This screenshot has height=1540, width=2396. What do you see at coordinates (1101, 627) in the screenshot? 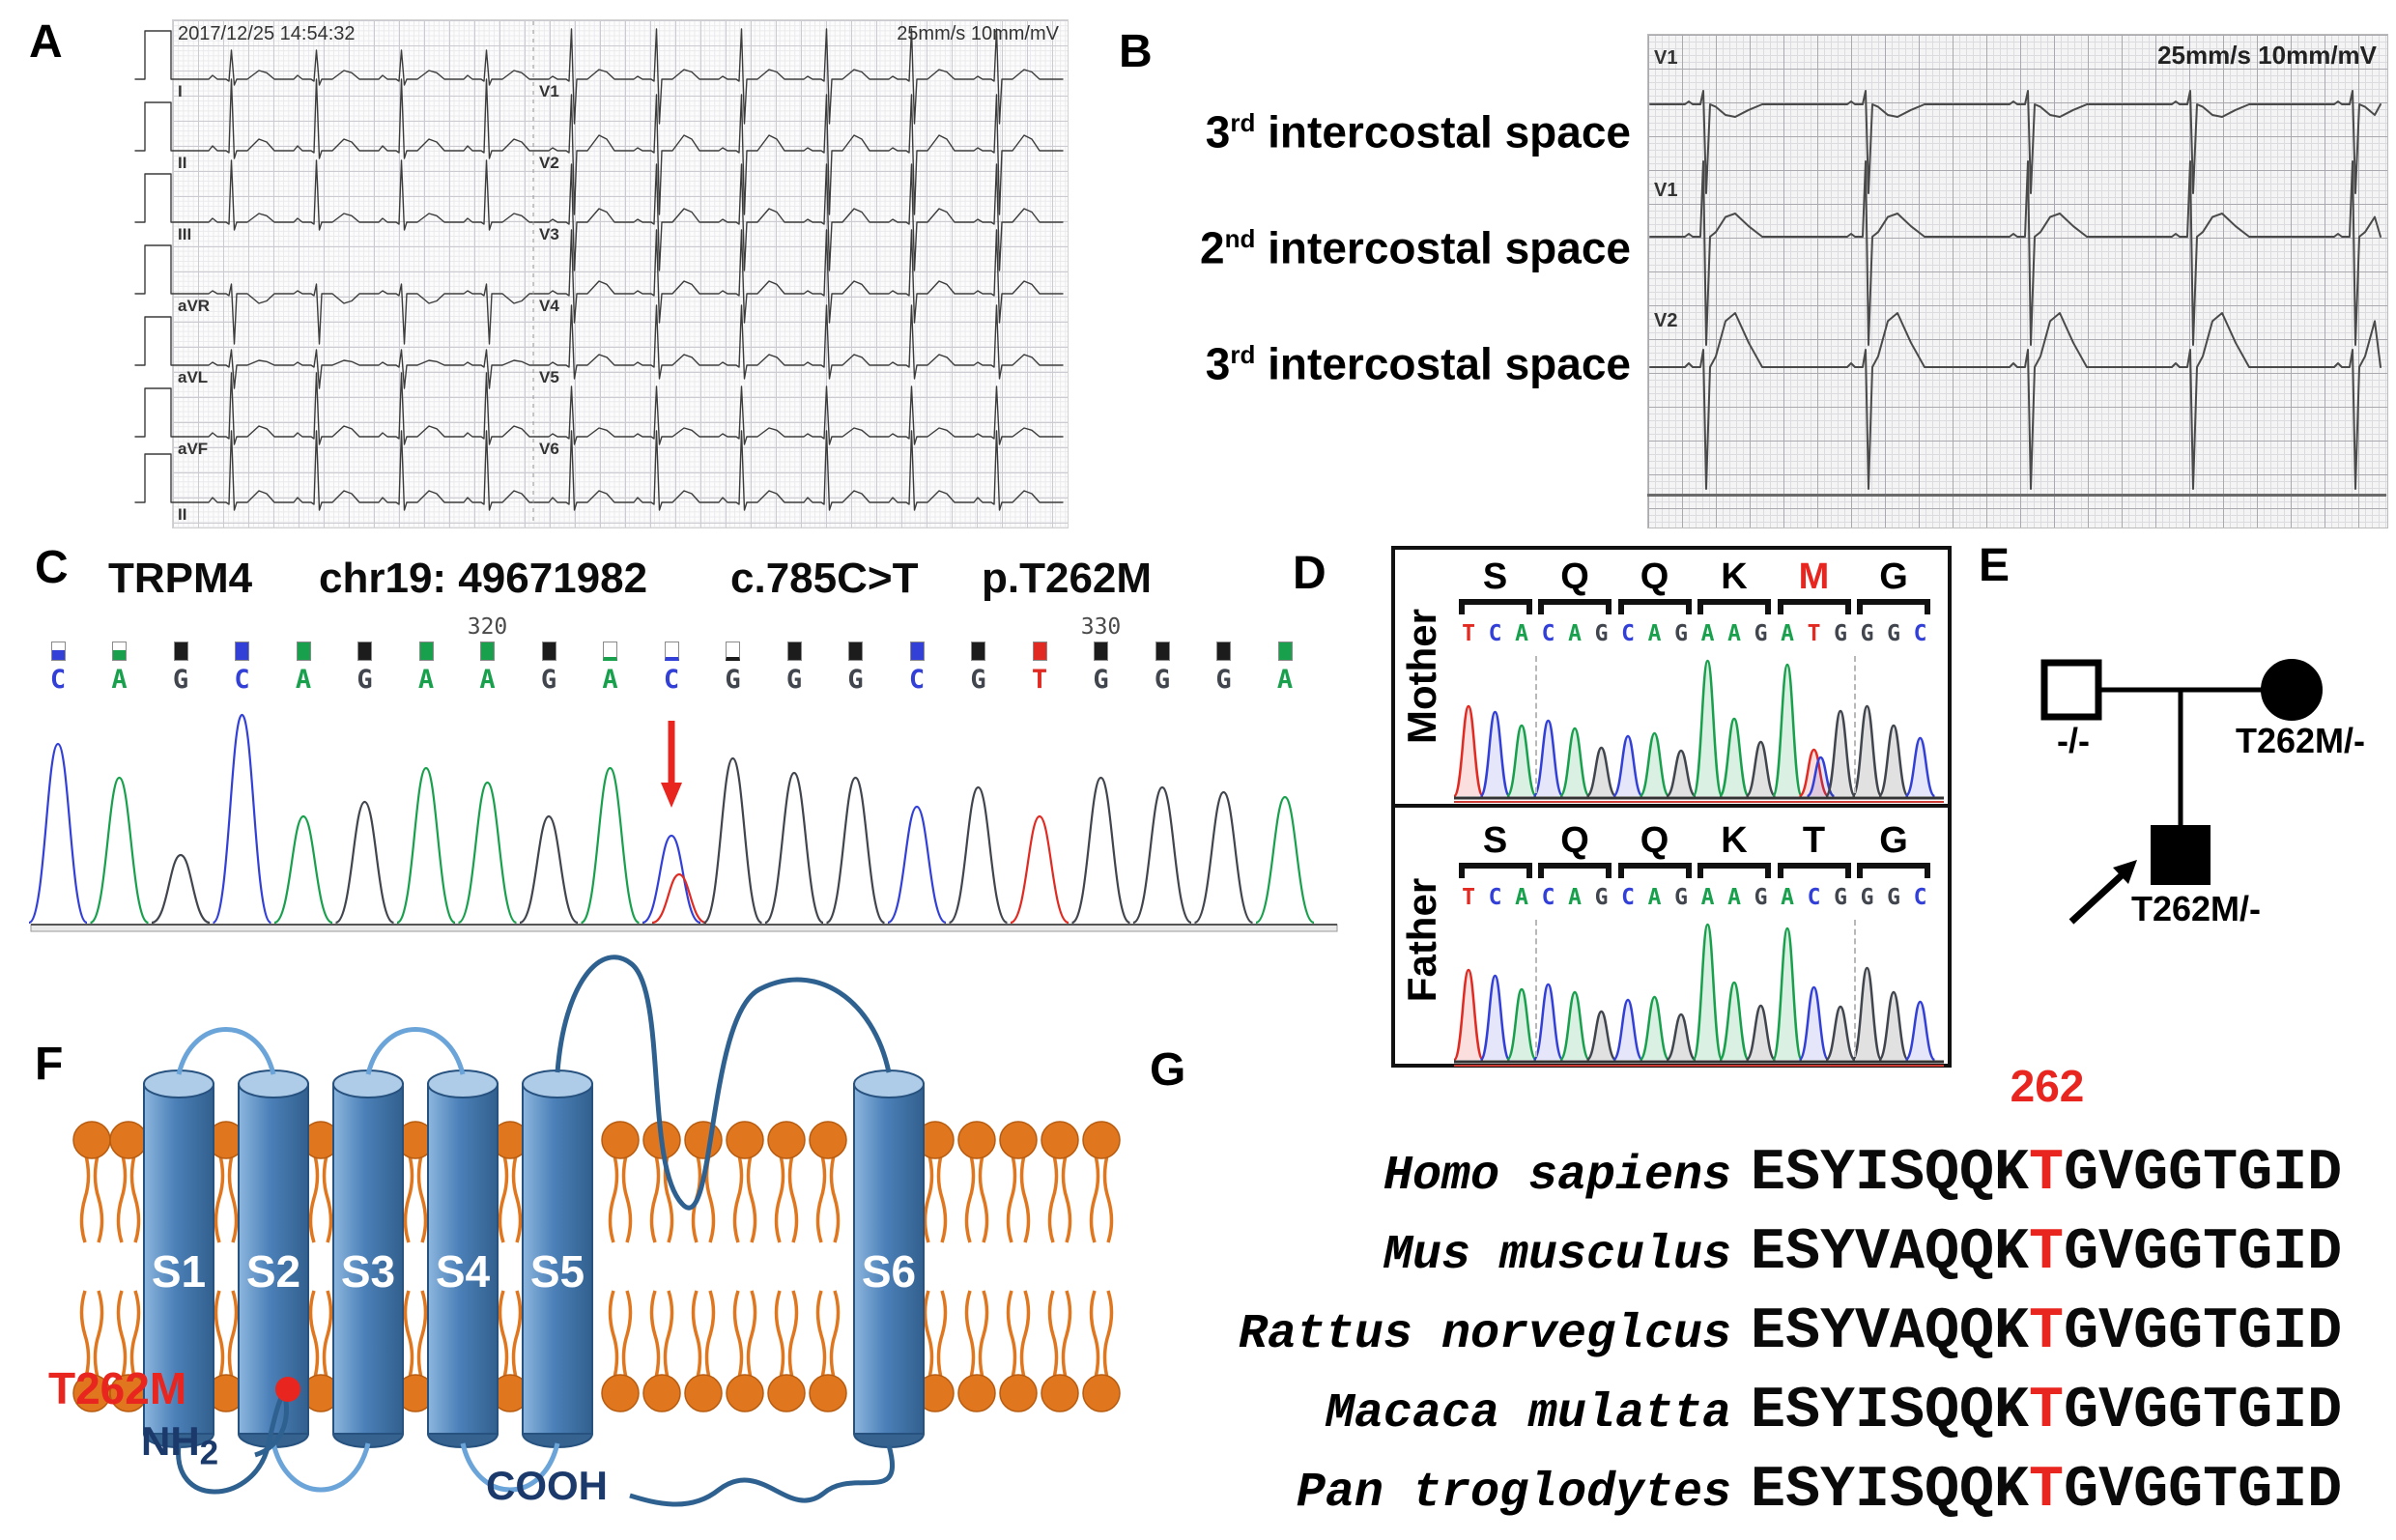
I see `position-tick: 330` at bounding box center [1101, 627].